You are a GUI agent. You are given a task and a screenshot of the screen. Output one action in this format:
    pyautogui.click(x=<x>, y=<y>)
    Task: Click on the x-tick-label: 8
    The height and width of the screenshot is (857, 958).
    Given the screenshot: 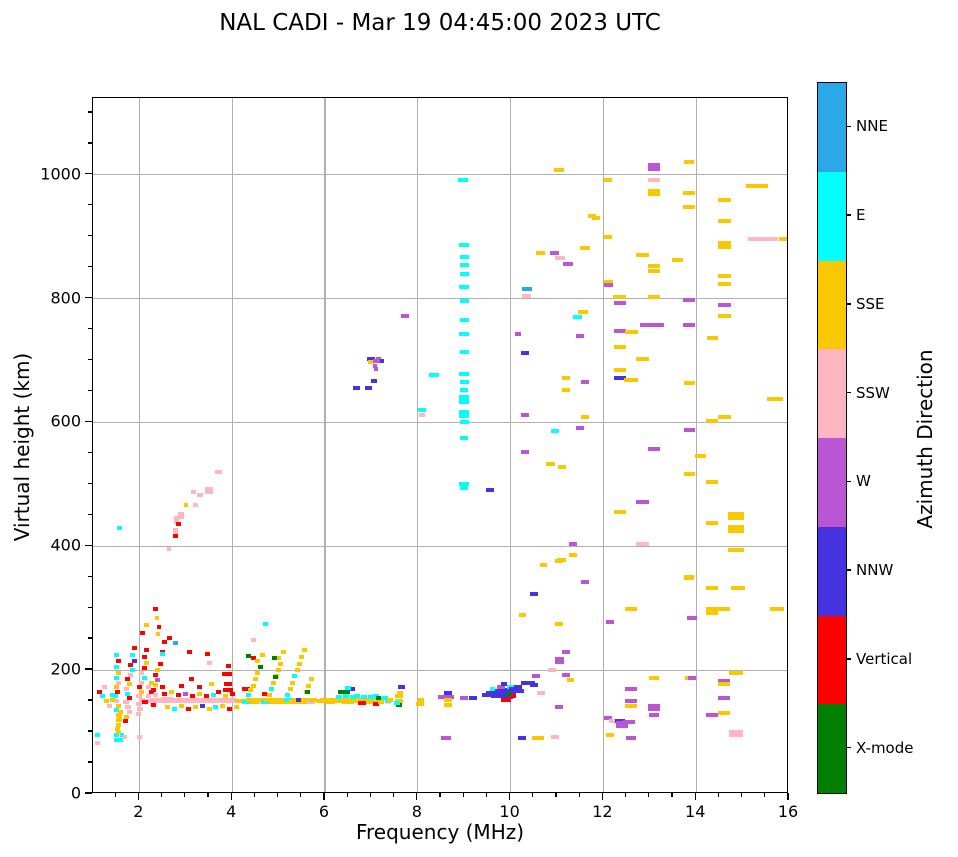 What is the action you would take?
    pyautogui.click(x=416, y=811)
    